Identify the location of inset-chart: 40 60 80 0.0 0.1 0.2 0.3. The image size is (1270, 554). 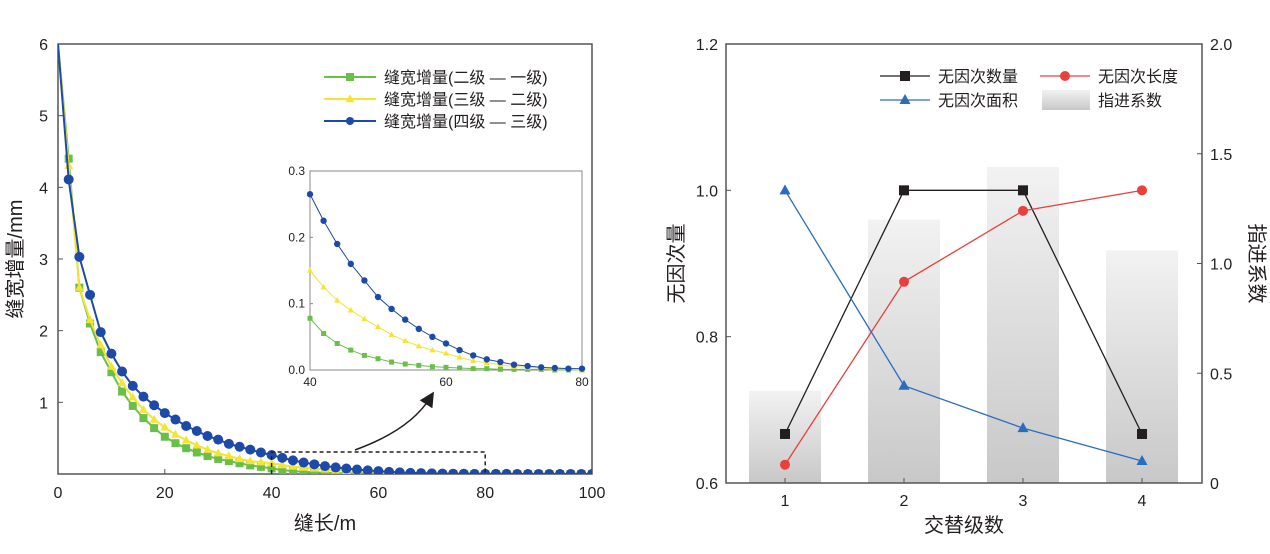
(438, 276).